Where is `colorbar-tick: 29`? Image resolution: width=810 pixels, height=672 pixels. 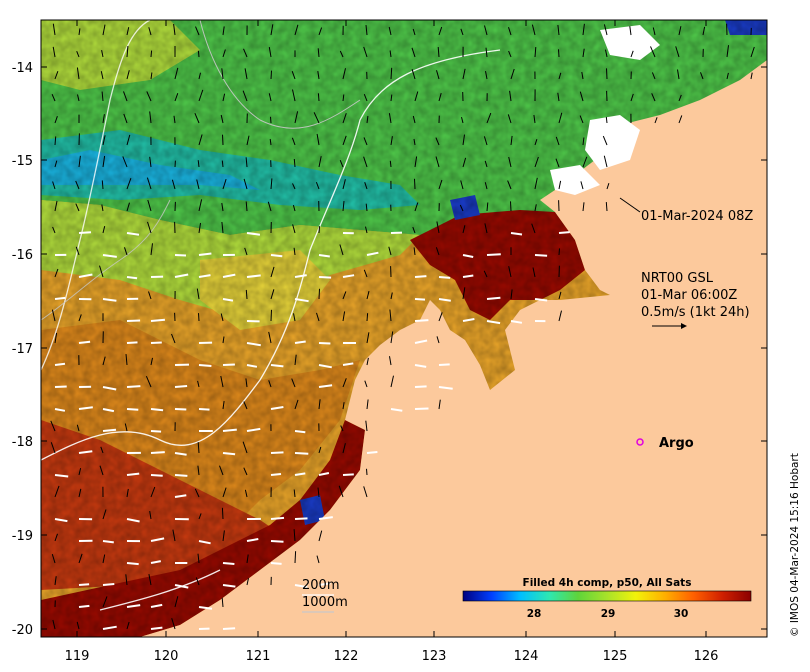 colorbar-tick: 29 is located at coordinates (608, 614).